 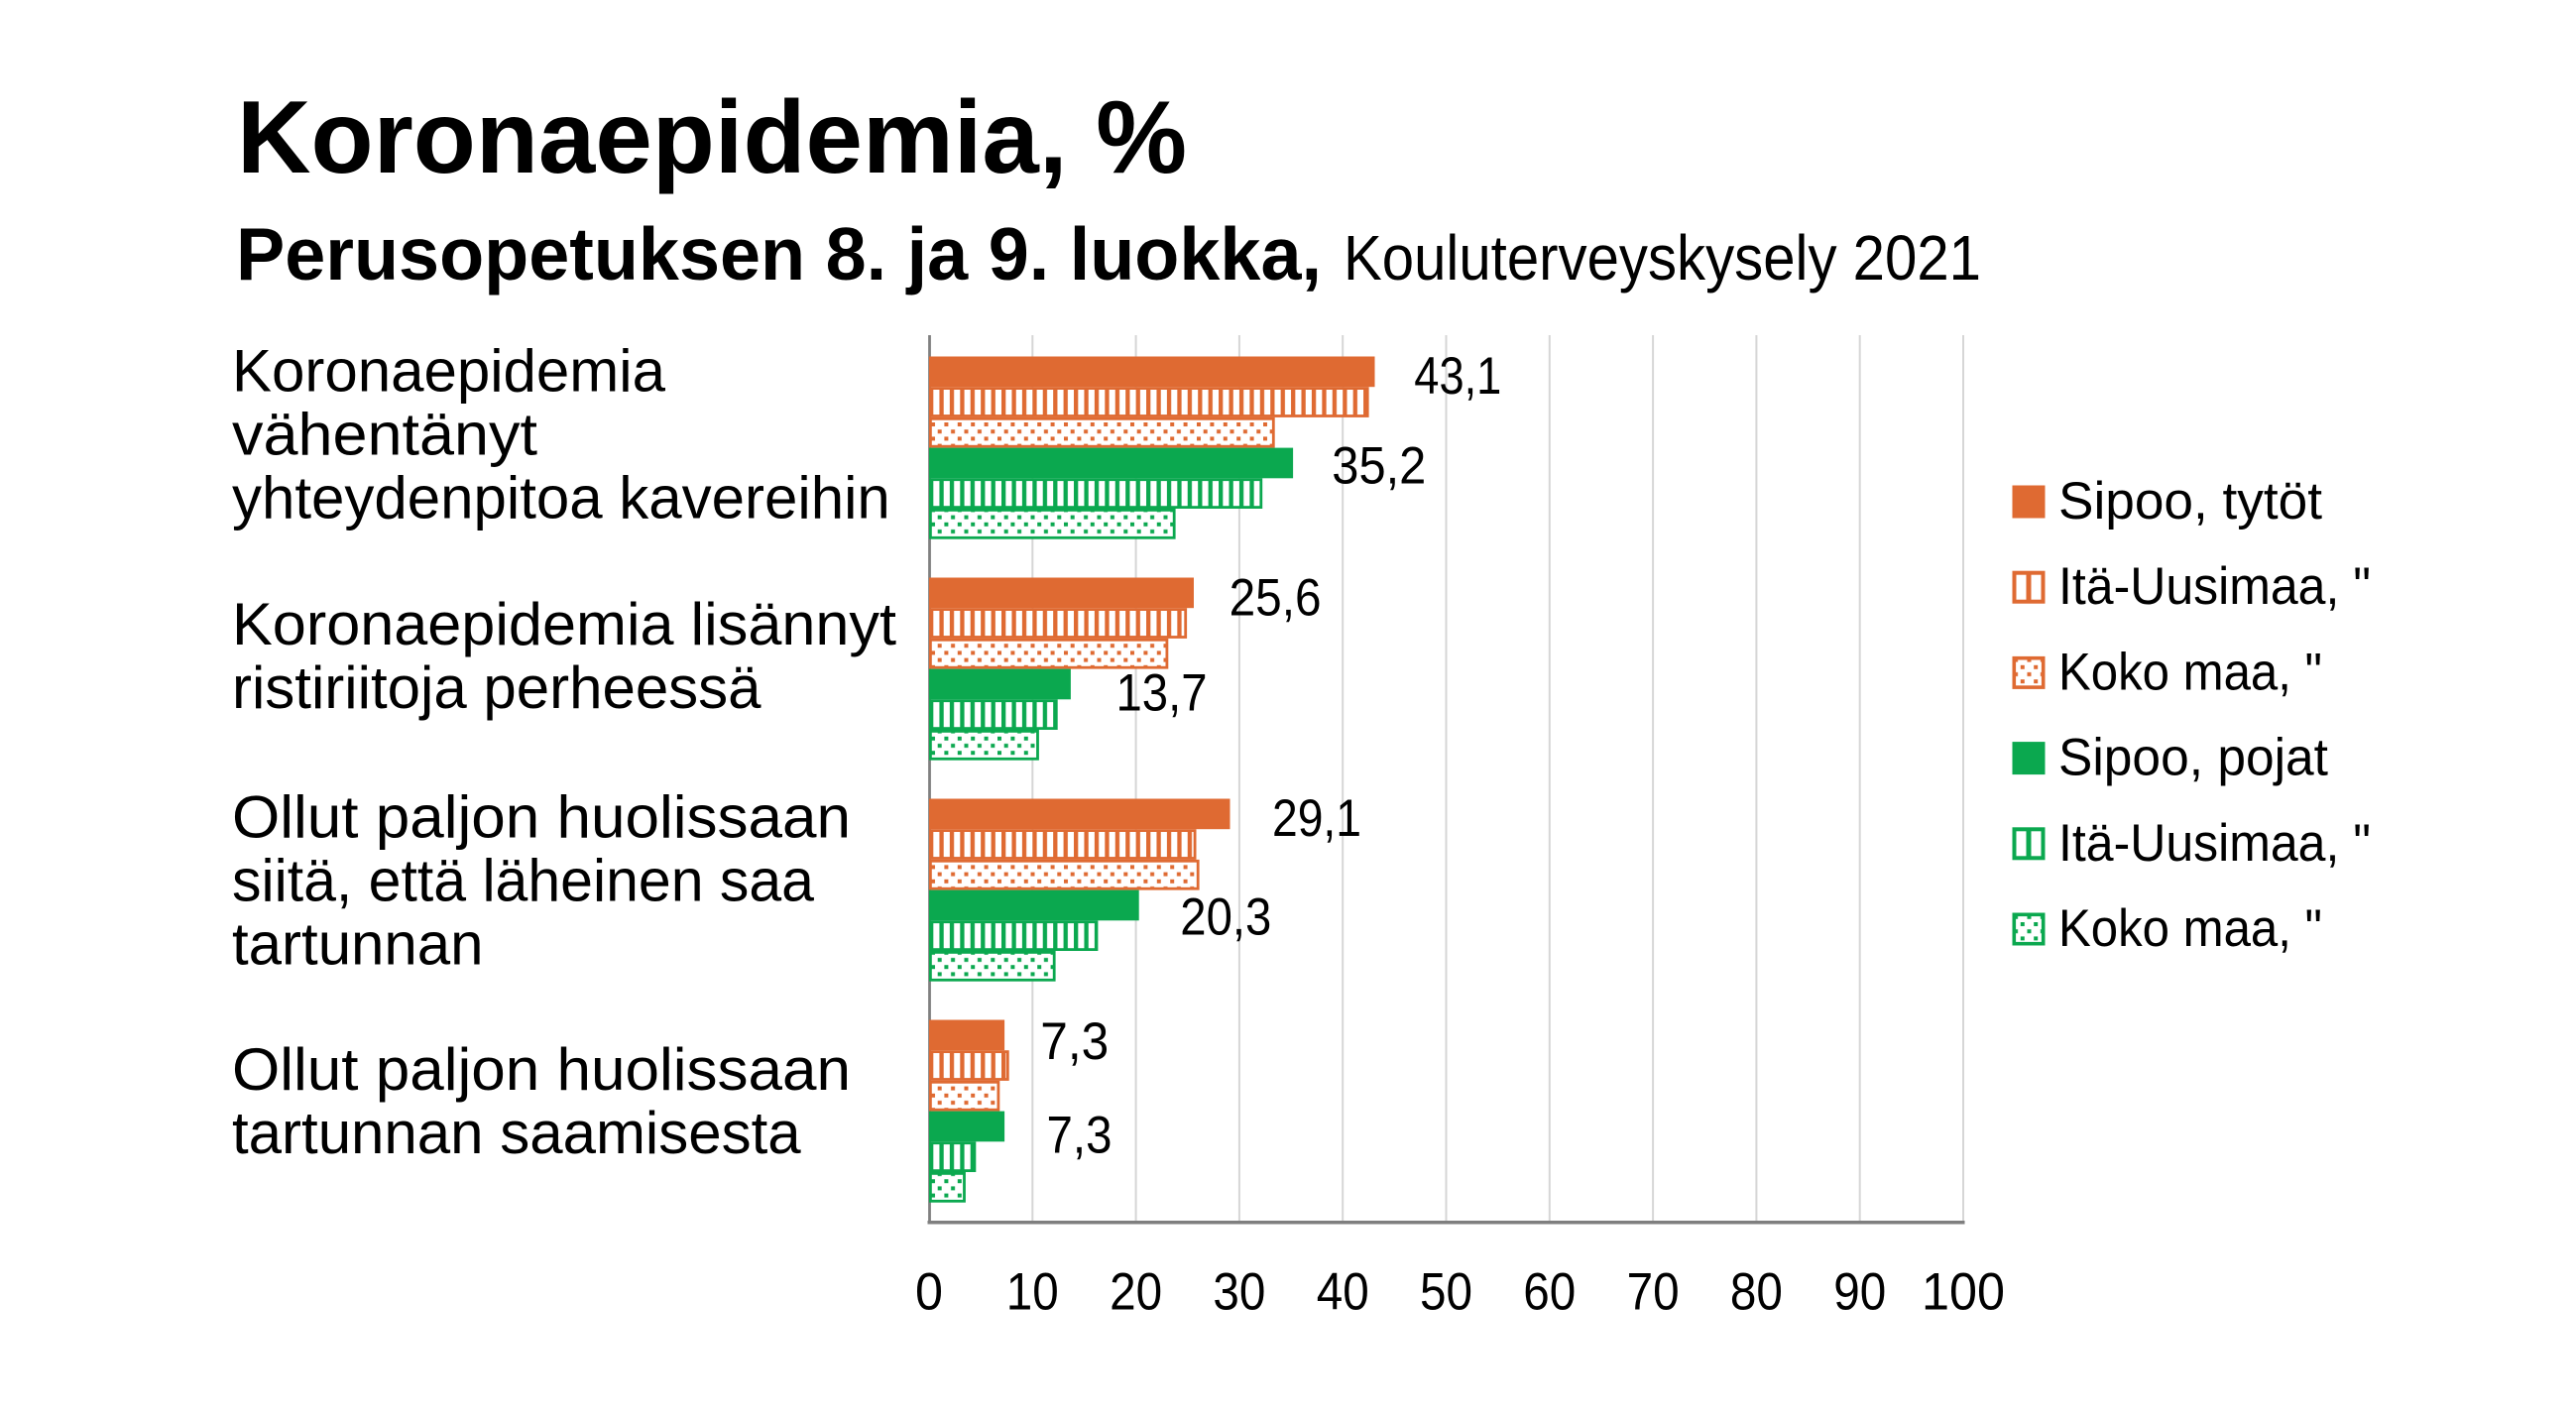 I want to click on svg-text: 30, so click(x=1239, y=1292).